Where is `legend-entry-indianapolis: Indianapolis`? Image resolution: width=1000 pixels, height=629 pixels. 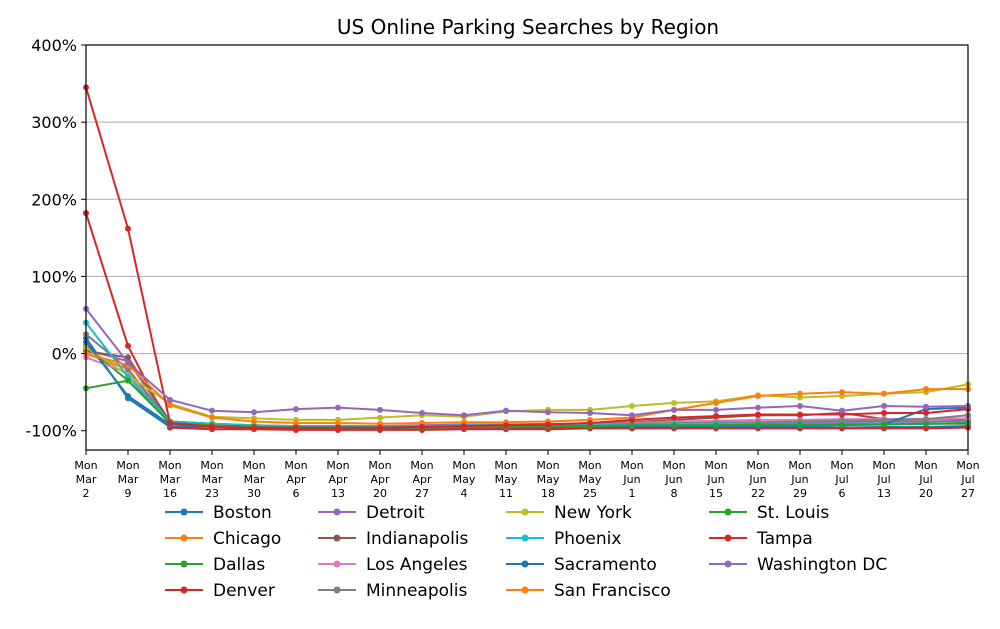 legend-entry-indianapolis: Indianapolis is located at coordinates (393, 539).